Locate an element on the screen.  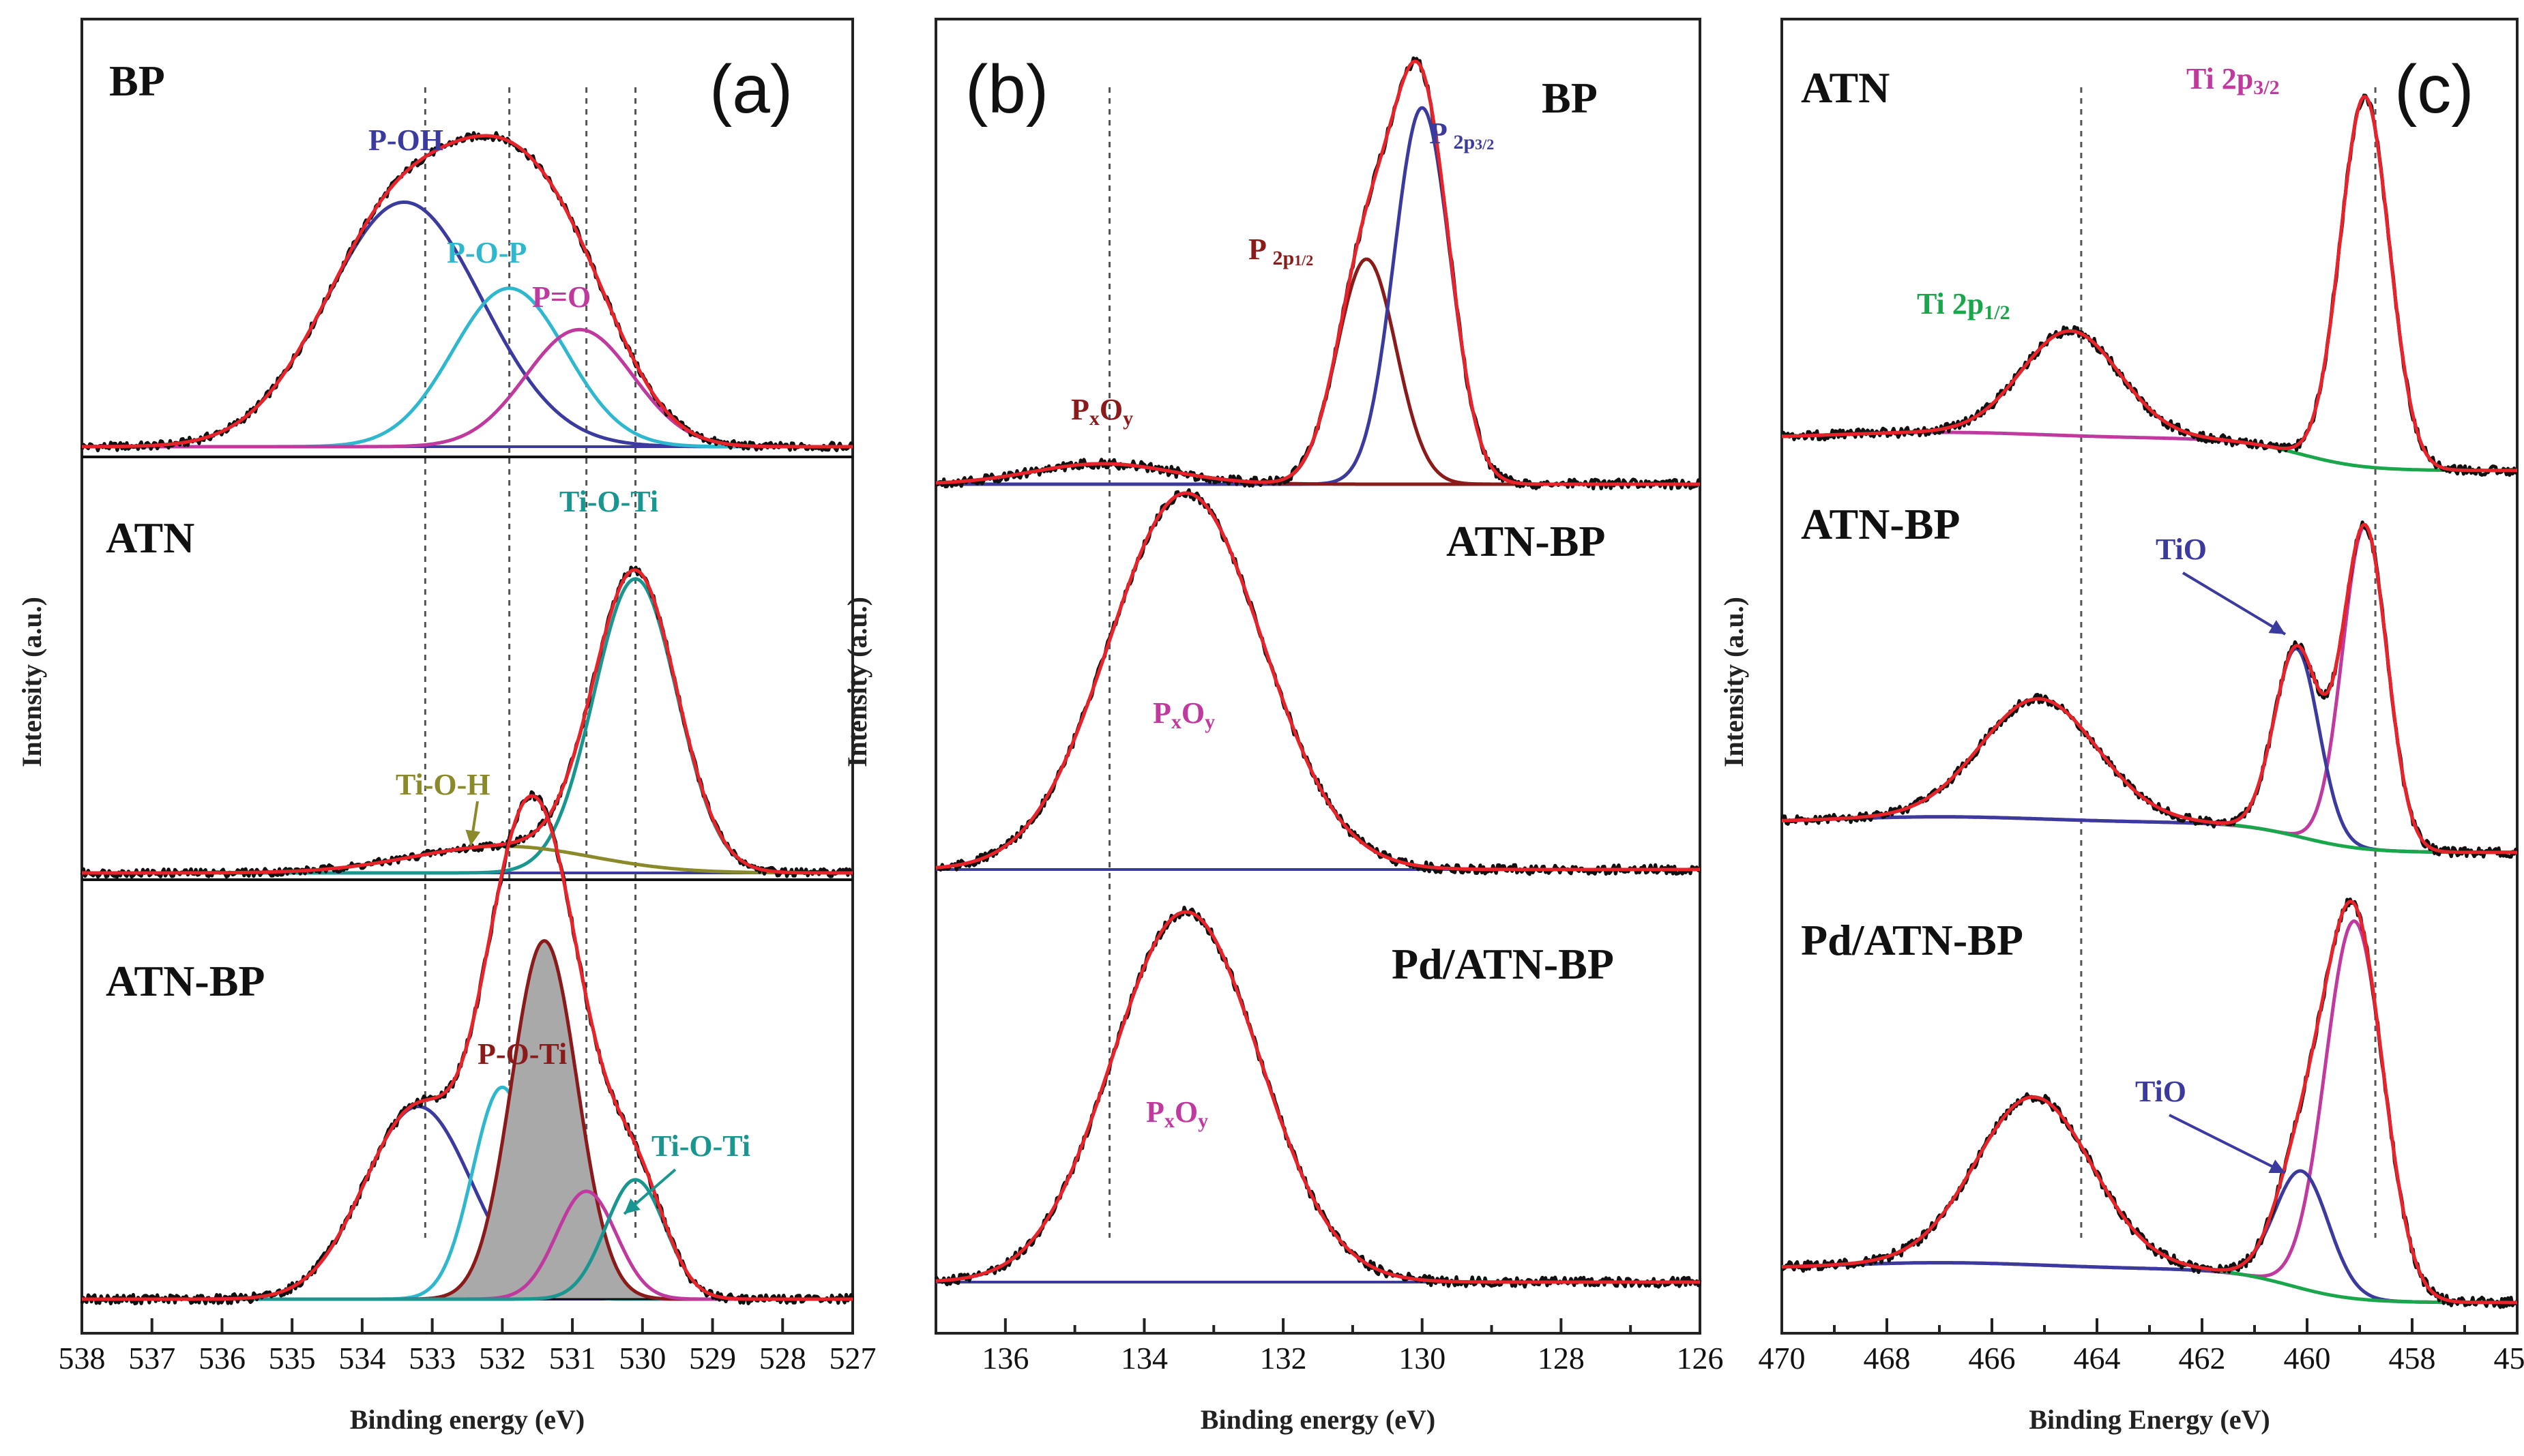
x-tick-label: 458 is located at coordinates (2413, 1358).